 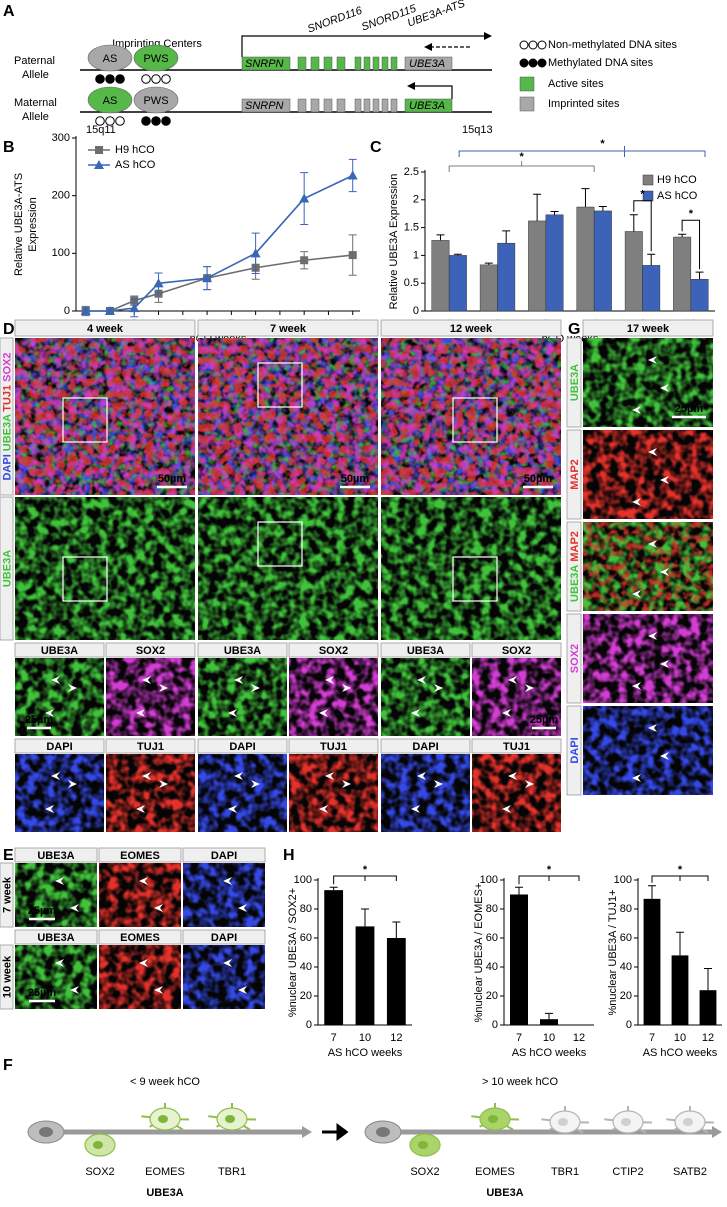 I want to click on x-axis-label: AS hCO weeks, so click(x=549, y=1053).